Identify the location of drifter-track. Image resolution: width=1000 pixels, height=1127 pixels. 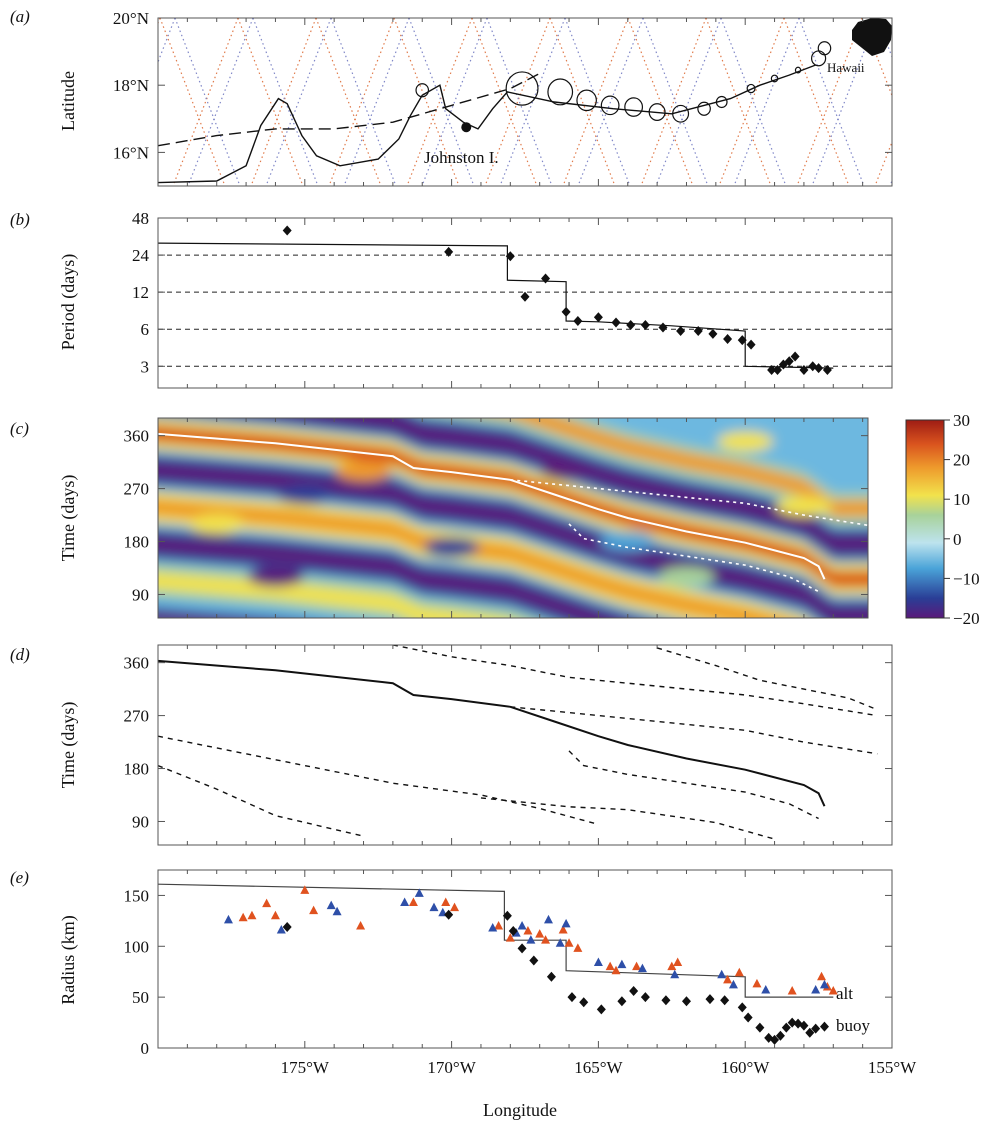
(486, 124).